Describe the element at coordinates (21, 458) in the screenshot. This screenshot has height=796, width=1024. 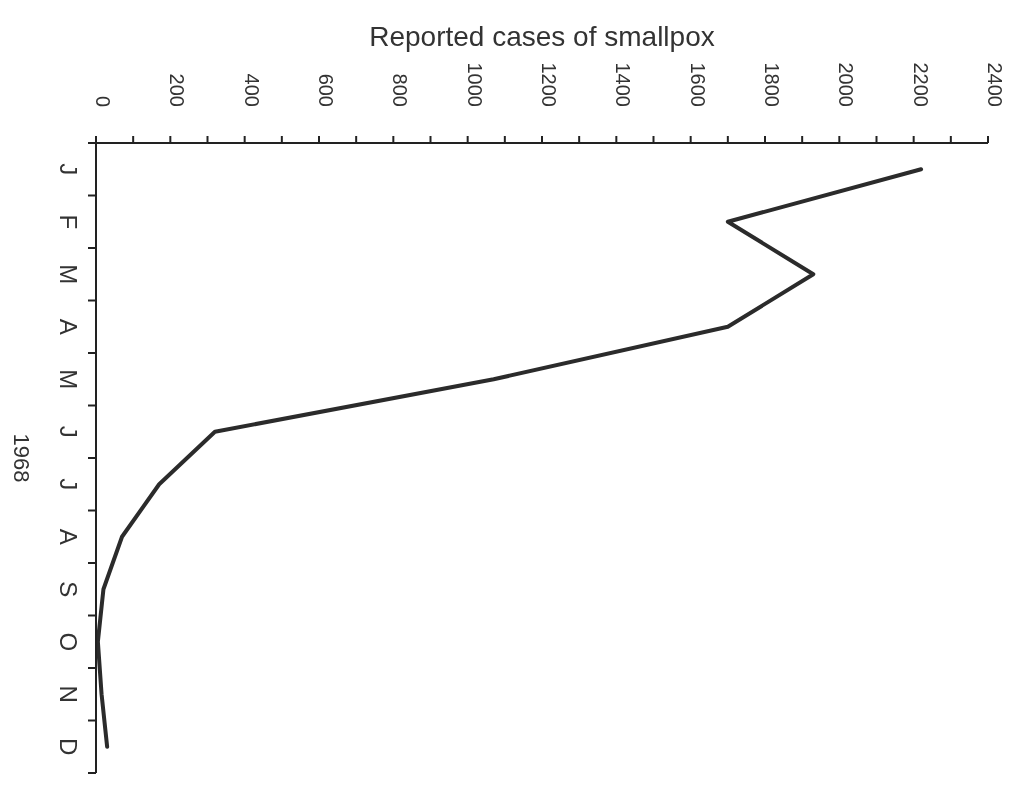
I see `y-axis-title: 1968` at that location.